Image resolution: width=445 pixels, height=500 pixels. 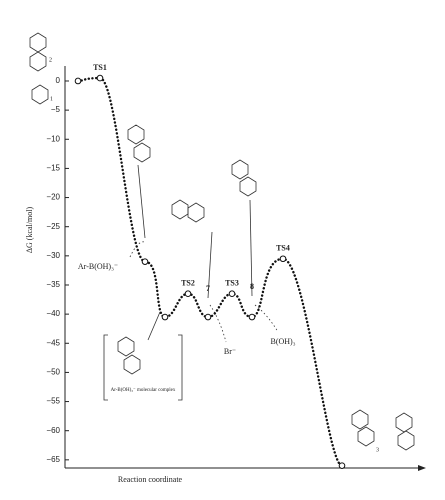 I want to click on point-label: TS3, so click(x=232, y=283).